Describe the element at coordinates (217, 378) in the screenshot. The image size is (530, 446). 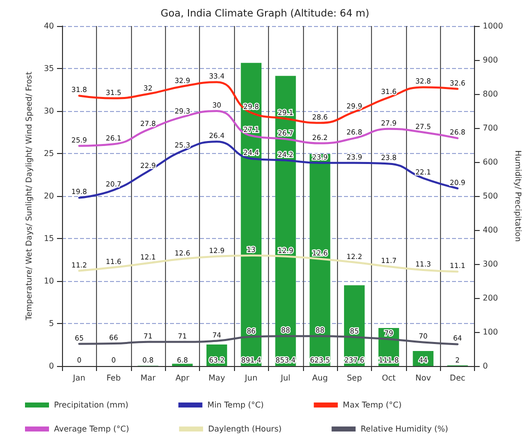
I see `x-tick-label: May` at that location.